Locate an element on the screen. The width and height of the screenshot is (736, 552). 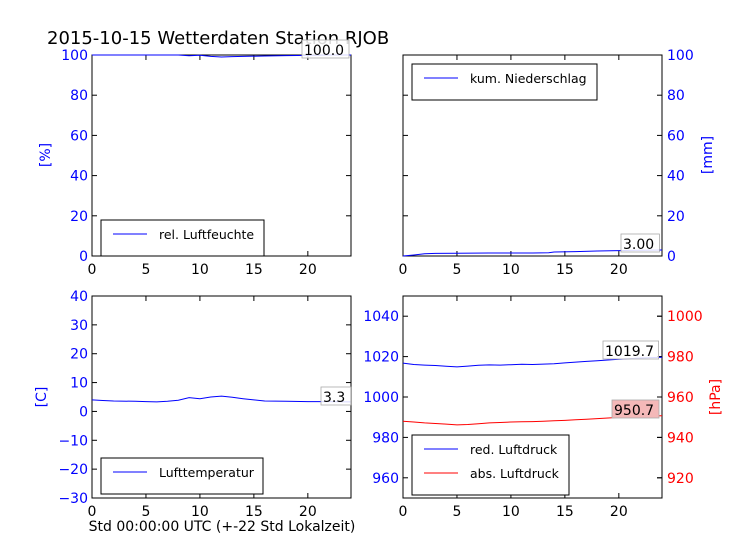
y-tick-label-3: 10 is located at coordinates (79, 384).